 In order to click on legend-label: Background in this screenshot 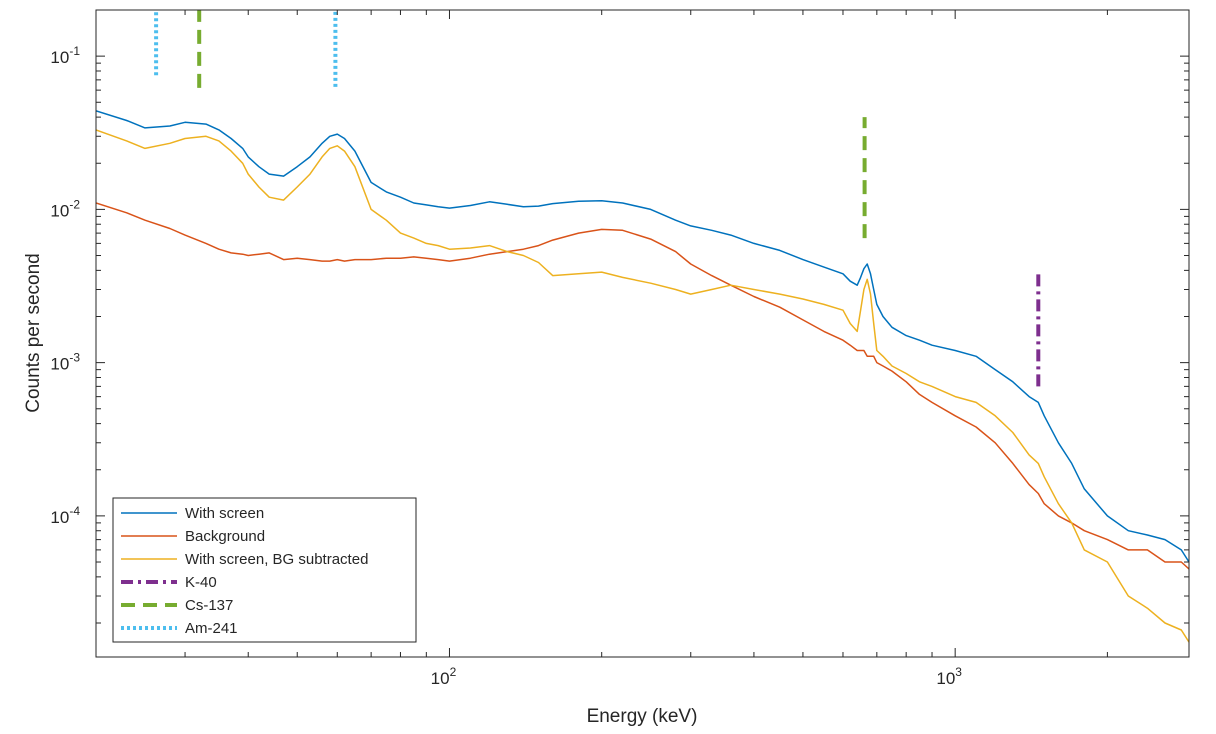, I will do `click(225, 536)`.